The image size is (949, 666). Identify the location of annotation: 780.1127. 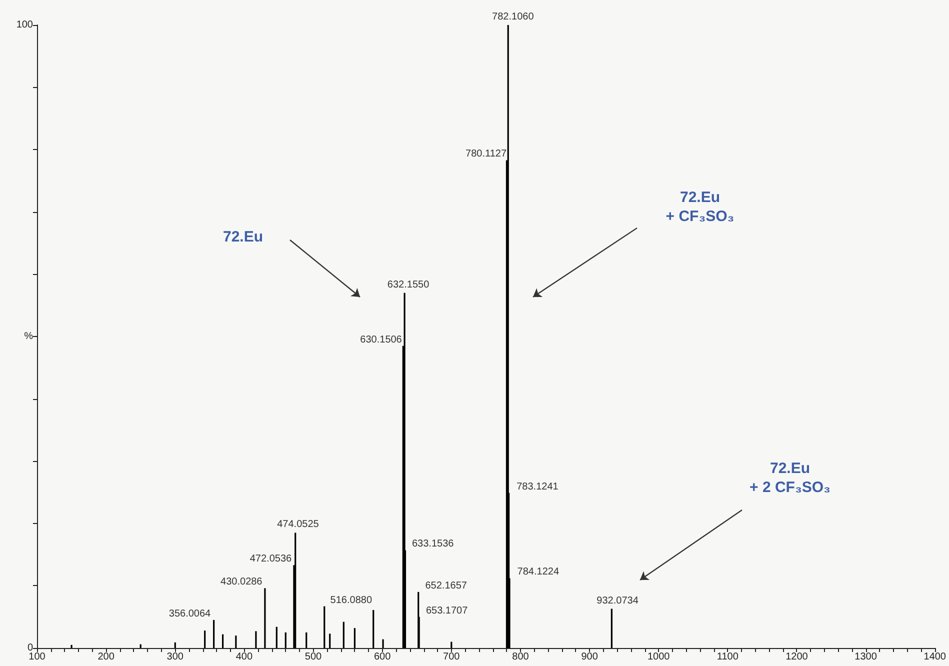
(486, 154).